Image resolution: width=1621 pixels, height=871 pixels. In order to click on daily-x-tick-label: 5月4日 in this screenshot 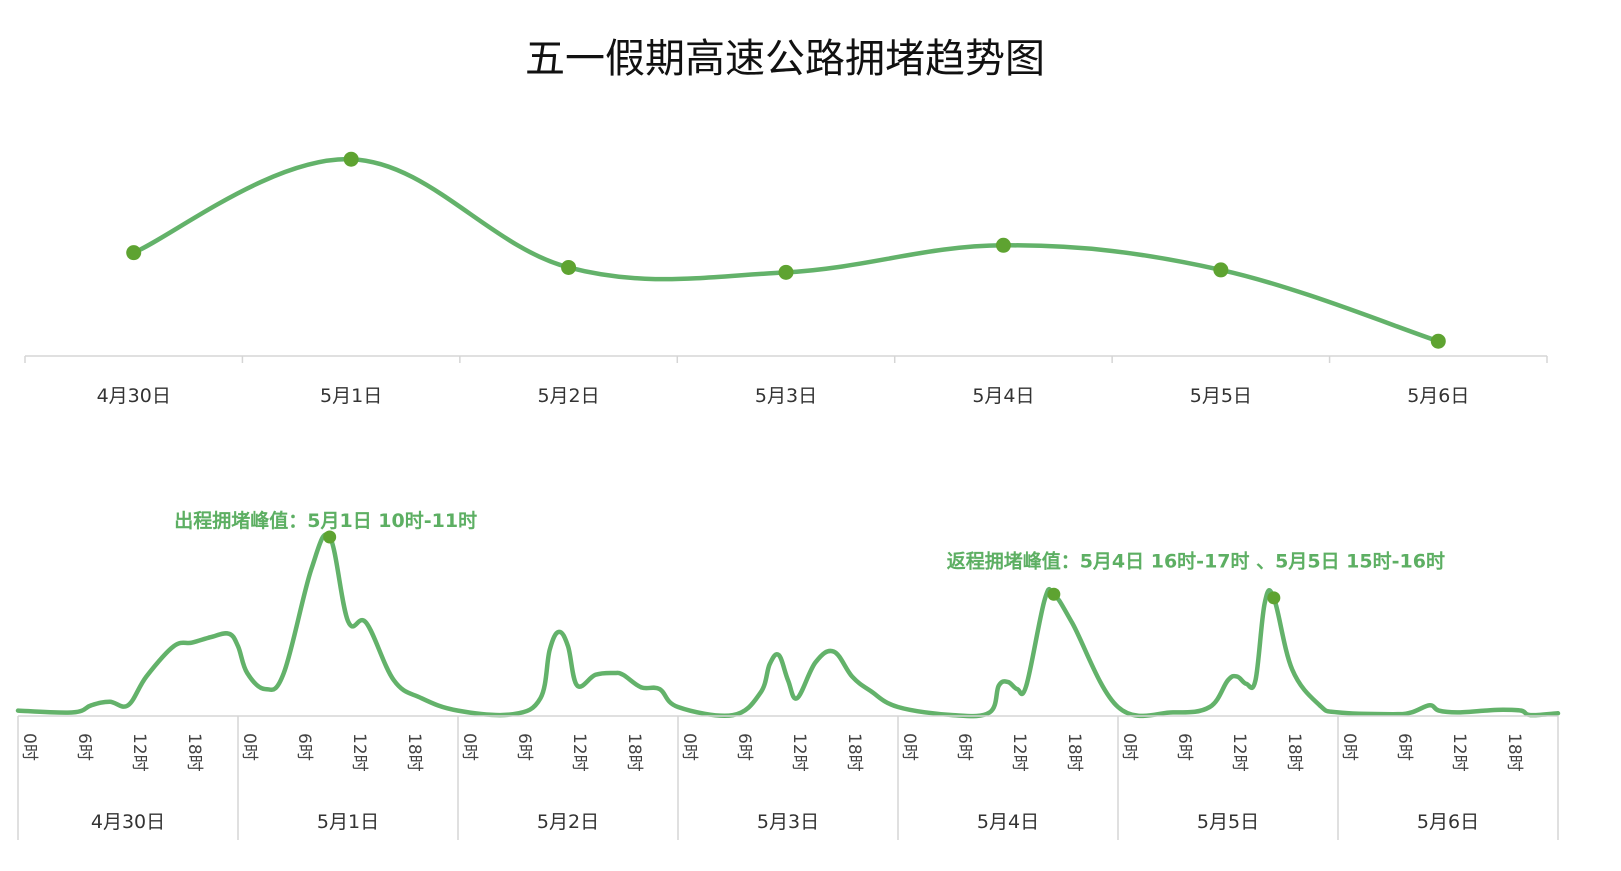, I will do `click(1003, 396)`.